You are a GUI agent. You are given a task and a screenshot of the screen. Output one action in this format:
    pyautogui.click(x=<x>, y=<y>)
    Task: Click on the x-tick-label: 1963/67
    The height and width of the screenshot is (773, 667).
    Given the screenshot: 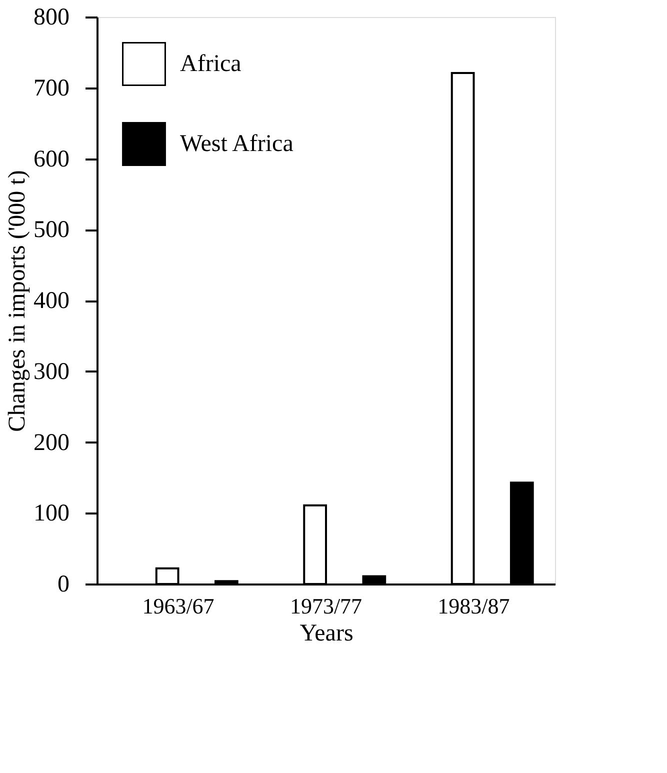 What is the action you would take?
    pyautogui.click(x=178, y=606)
    